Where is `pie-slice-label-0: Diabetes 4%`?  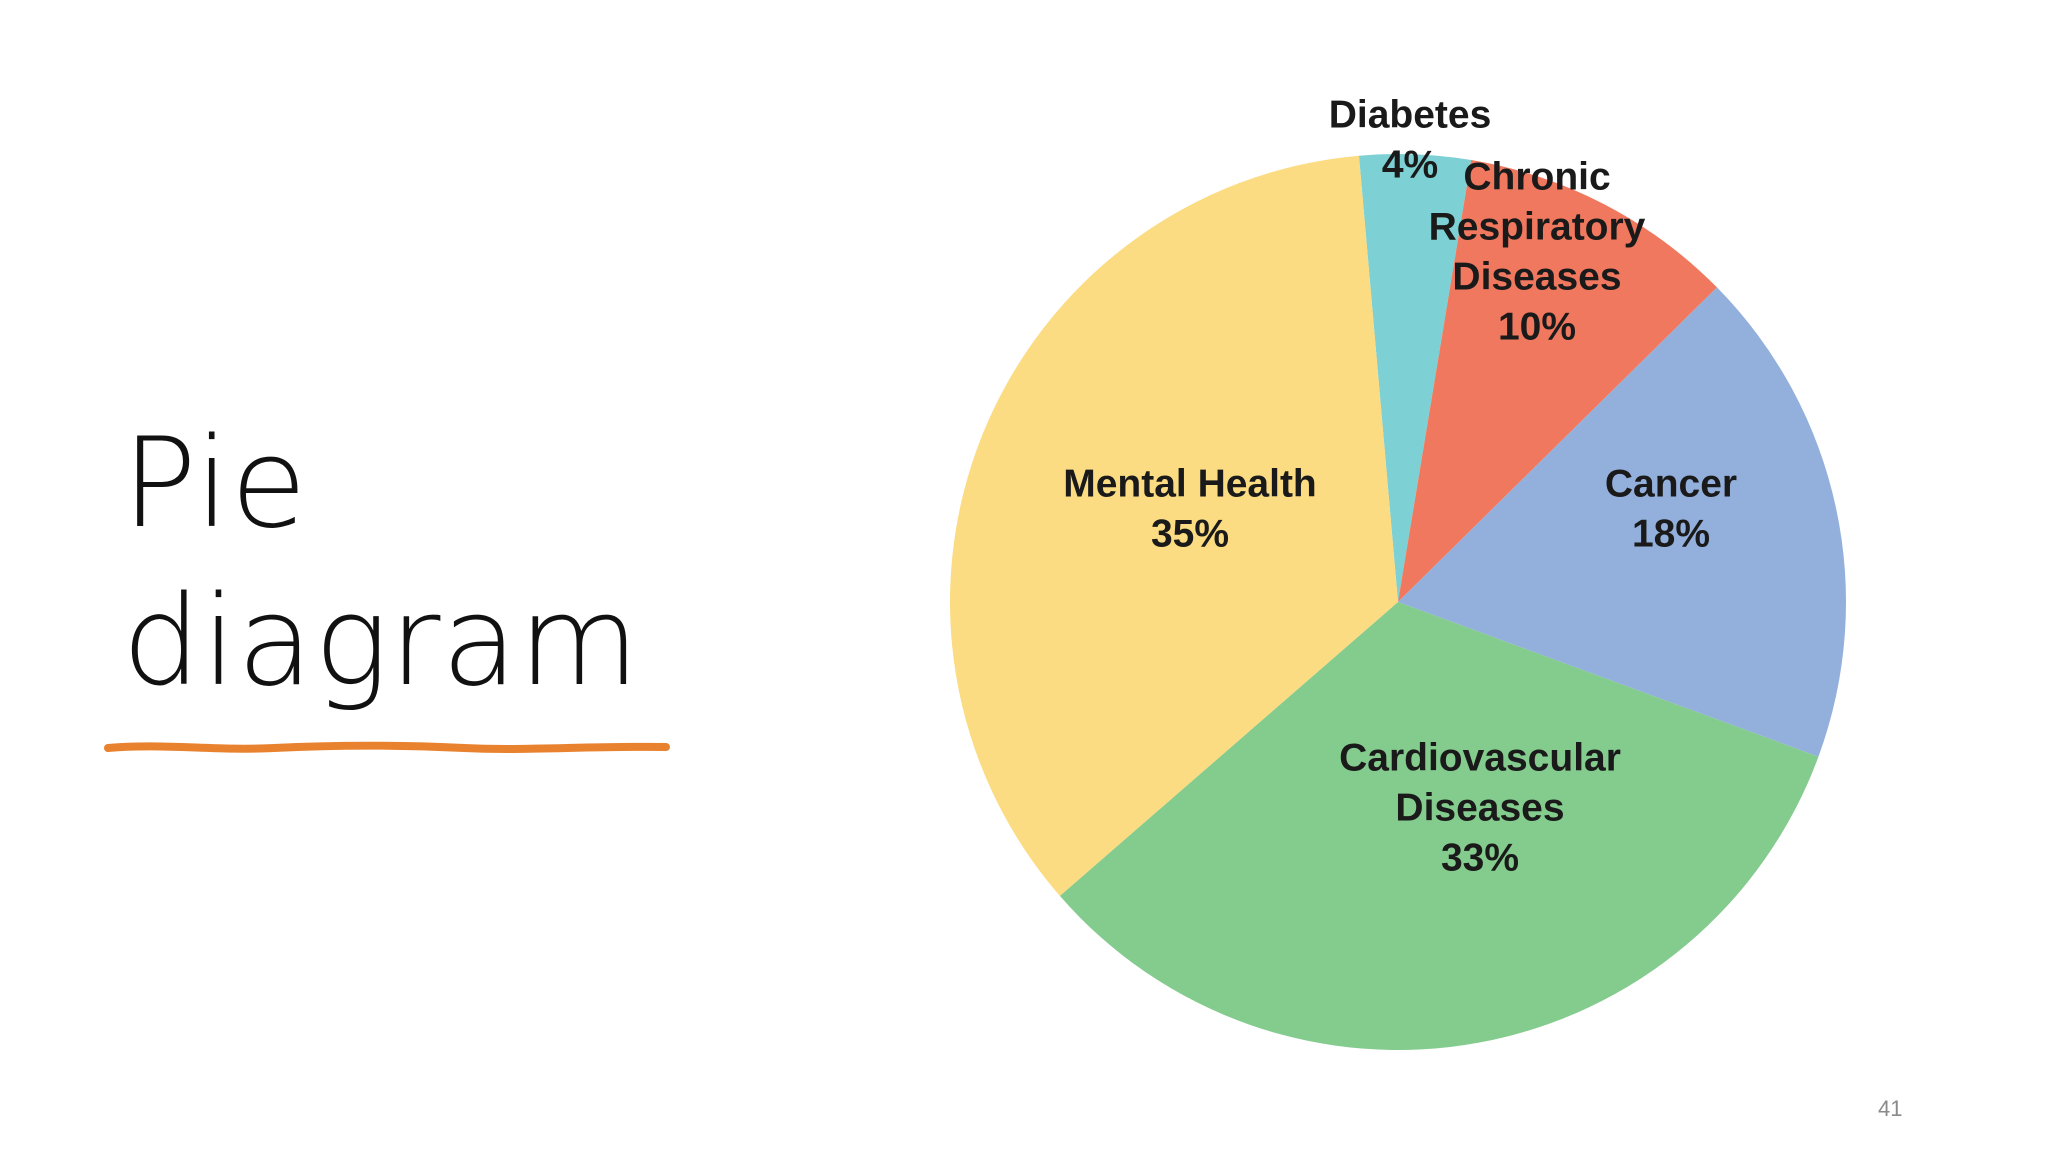 pie-slice-label-0: Diabetes 4% is located at coordinates (1410, 140).